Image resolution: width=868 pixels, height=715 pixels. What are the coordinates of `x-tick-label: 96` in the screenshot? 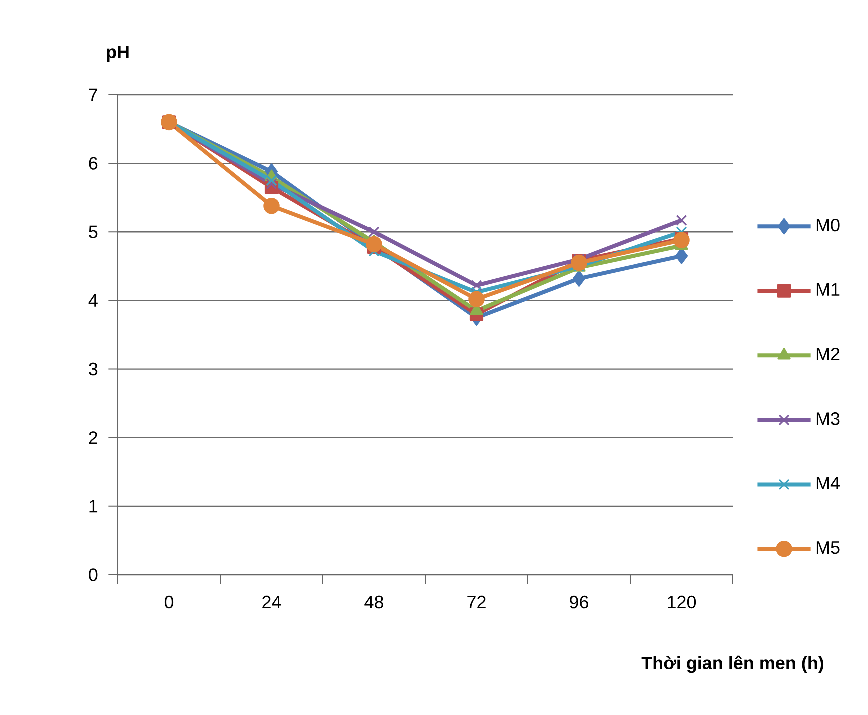 It's located at (579, 602).